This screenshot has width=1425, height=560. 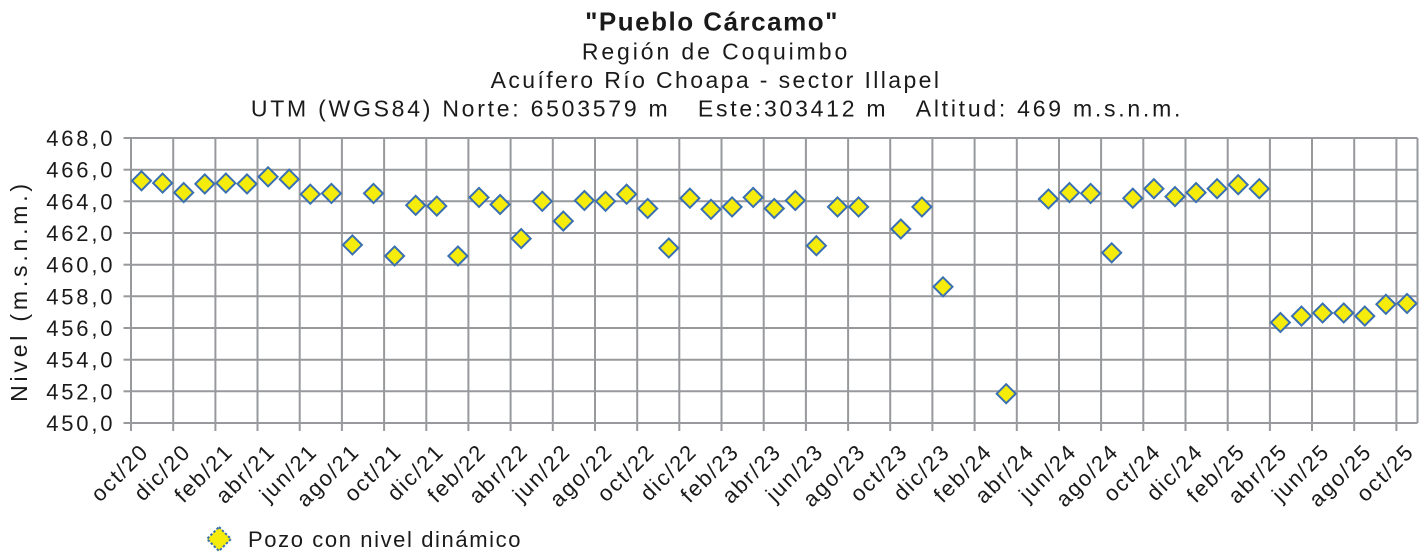 What do you see at coordinates (80, 296) in the screenshot?
I see `svg-text: 458,0` at bounding box center [80, 296].